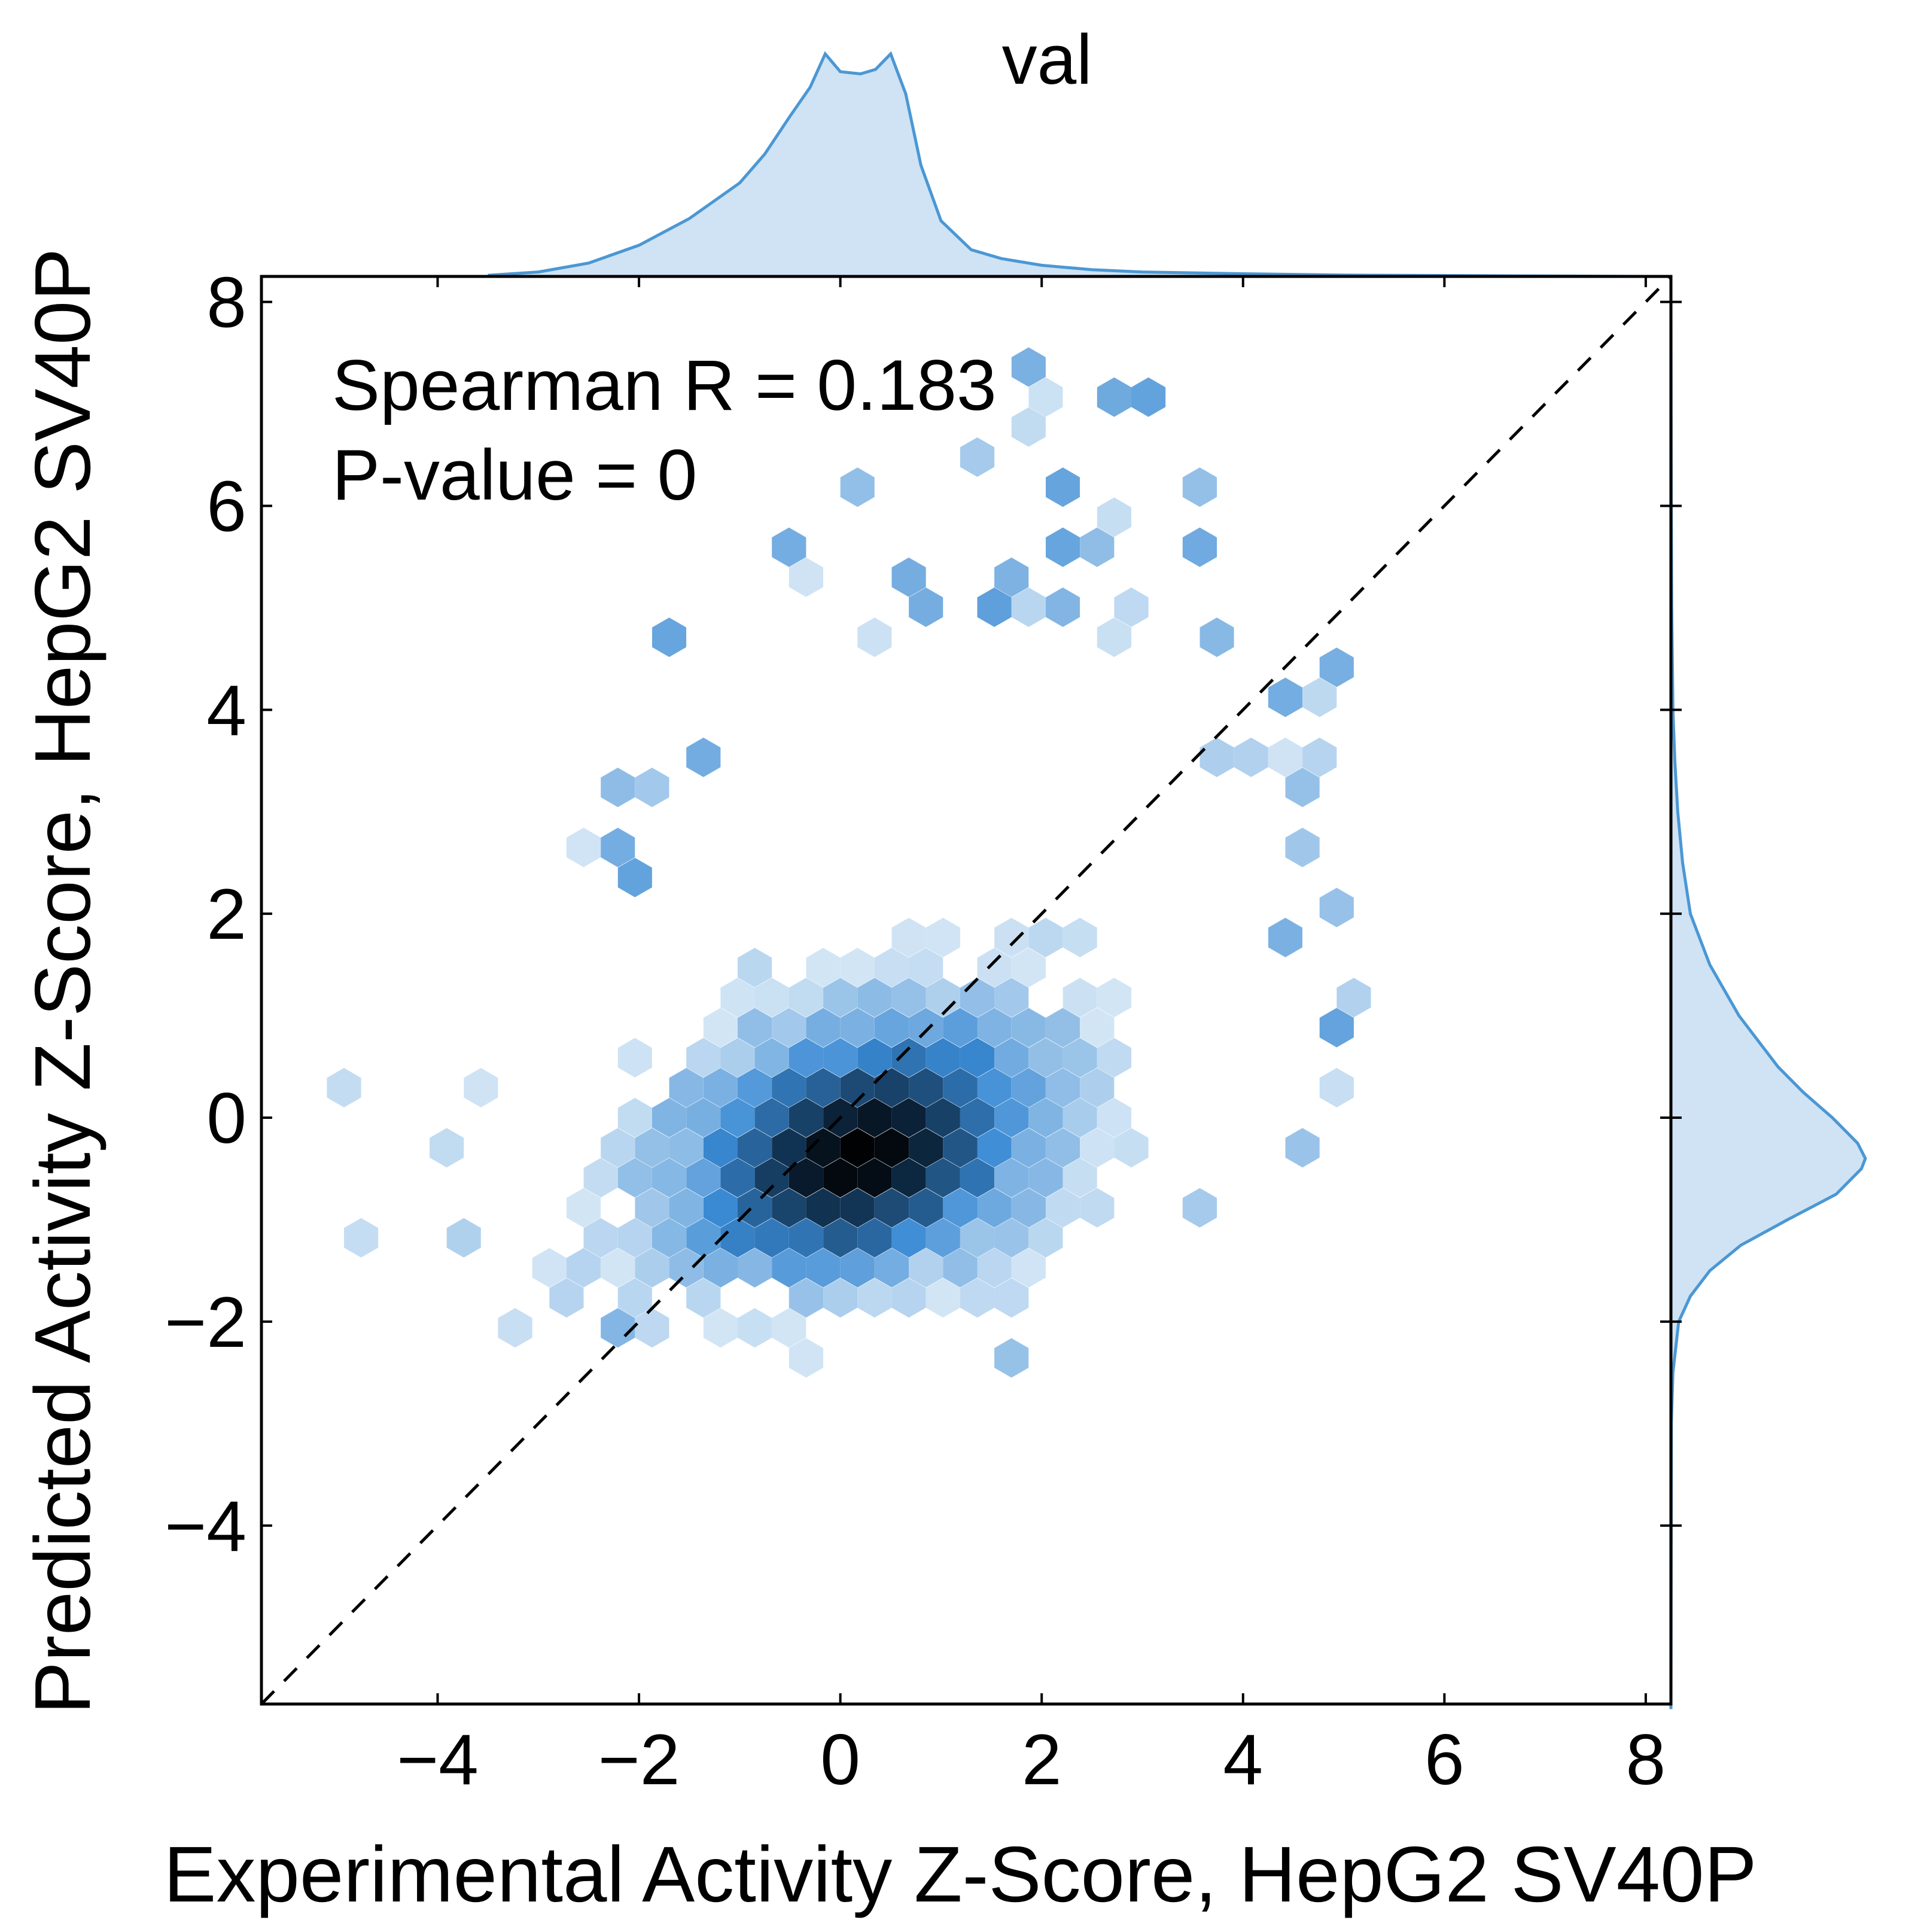 The width and height of the screenshot is (1921, 1932). What do you see at coordinates (438, 1760) in the screenshot?
I see `x-tick-label: −4` at bounding box center [438, 1760].